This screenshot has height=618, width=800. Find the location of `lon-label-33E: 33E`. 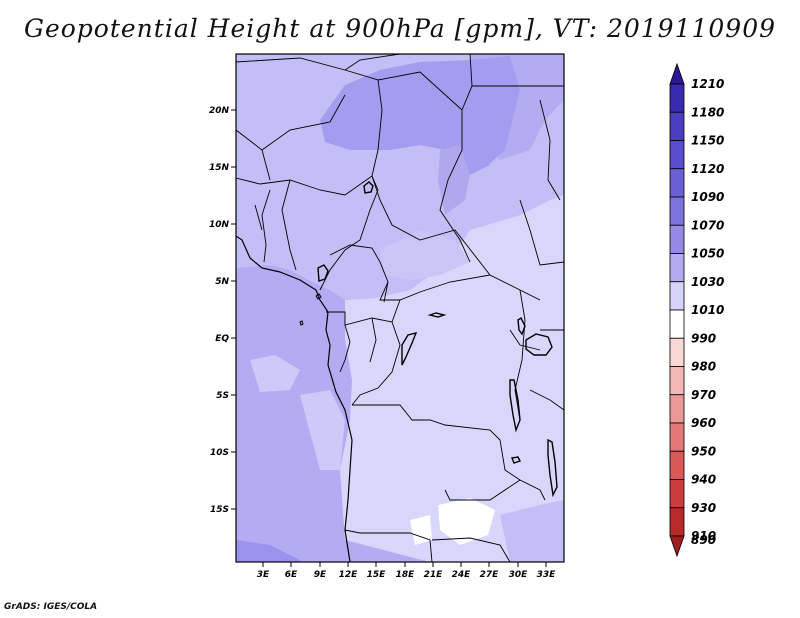

lon-label-33E: 33E is located at coordinates (547, 575).